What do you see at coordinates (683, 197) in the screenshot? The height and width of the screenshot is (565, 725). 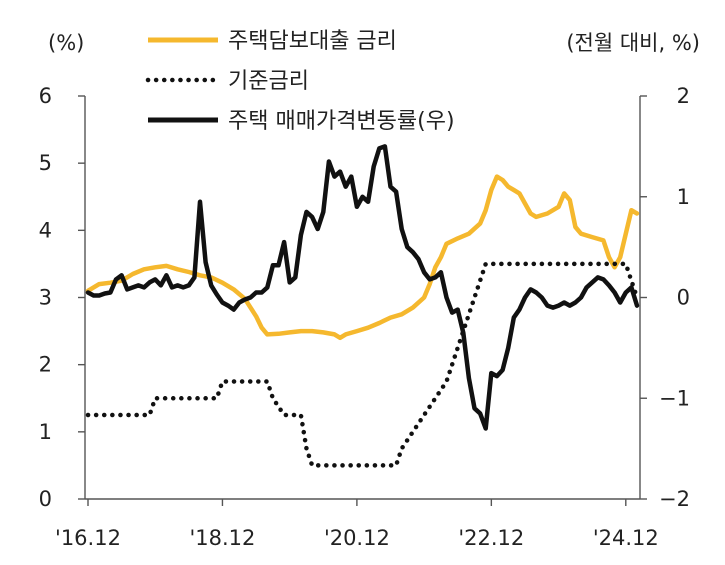 I see `right-tick-label: 1` at bounding box center [683, 197].